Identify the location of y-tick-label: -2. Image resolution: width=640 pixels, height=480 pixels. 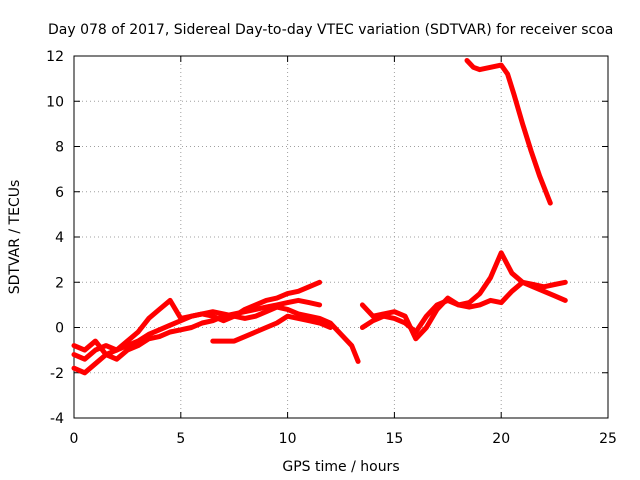
(57, 374).